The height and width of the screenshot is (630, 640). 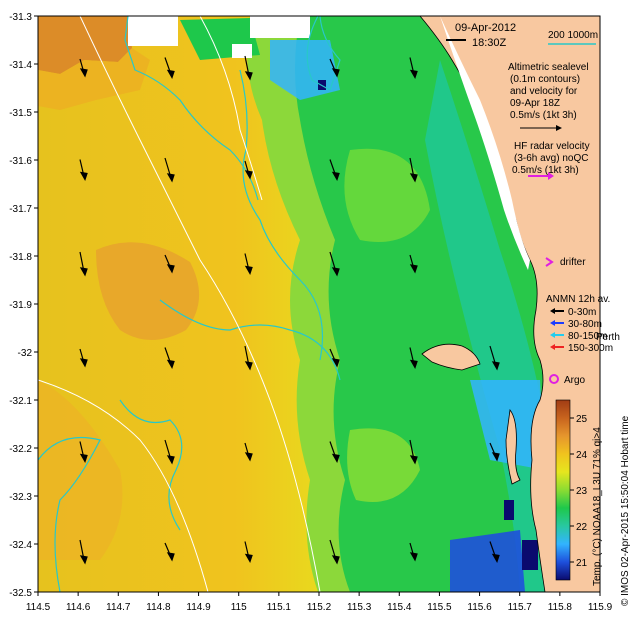 What do you see at coordinates (513, 447) in the screenshot?
I see `garden-island` at bounding box center [513, 447].